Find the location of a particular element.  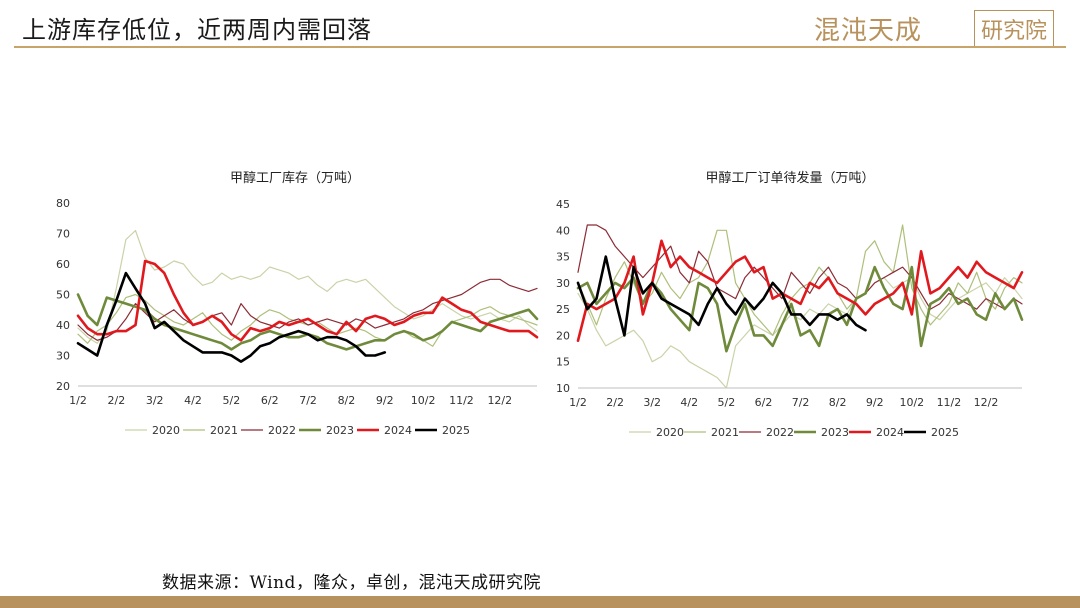

y-tick-label: 10 is located at coordinates (563, 388).